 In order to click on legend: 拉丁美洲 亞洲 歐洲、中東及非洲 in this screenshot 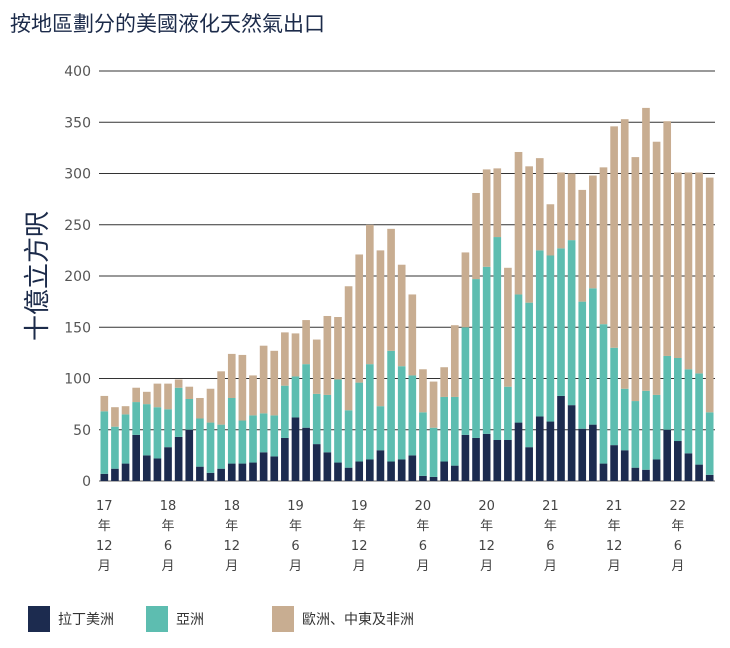, I will do `click(221, 619)`.